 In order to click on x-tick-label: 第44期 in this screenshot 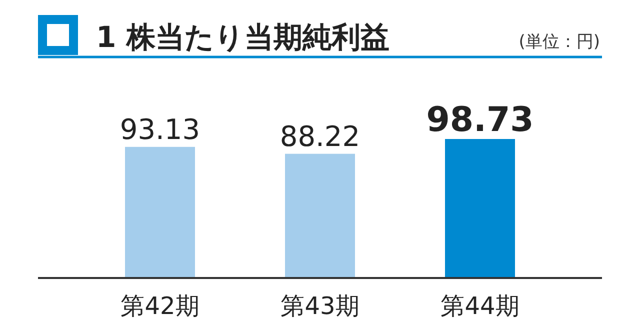, I will do `click(480, 306)`.